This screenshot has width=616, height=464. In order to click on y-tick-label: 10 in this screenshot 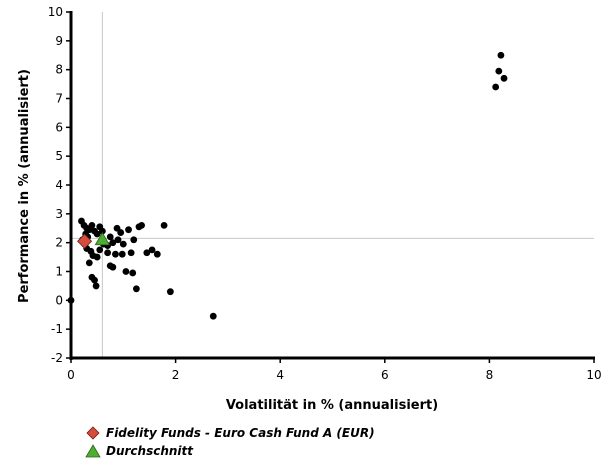, I will do `click(55, 12)`.